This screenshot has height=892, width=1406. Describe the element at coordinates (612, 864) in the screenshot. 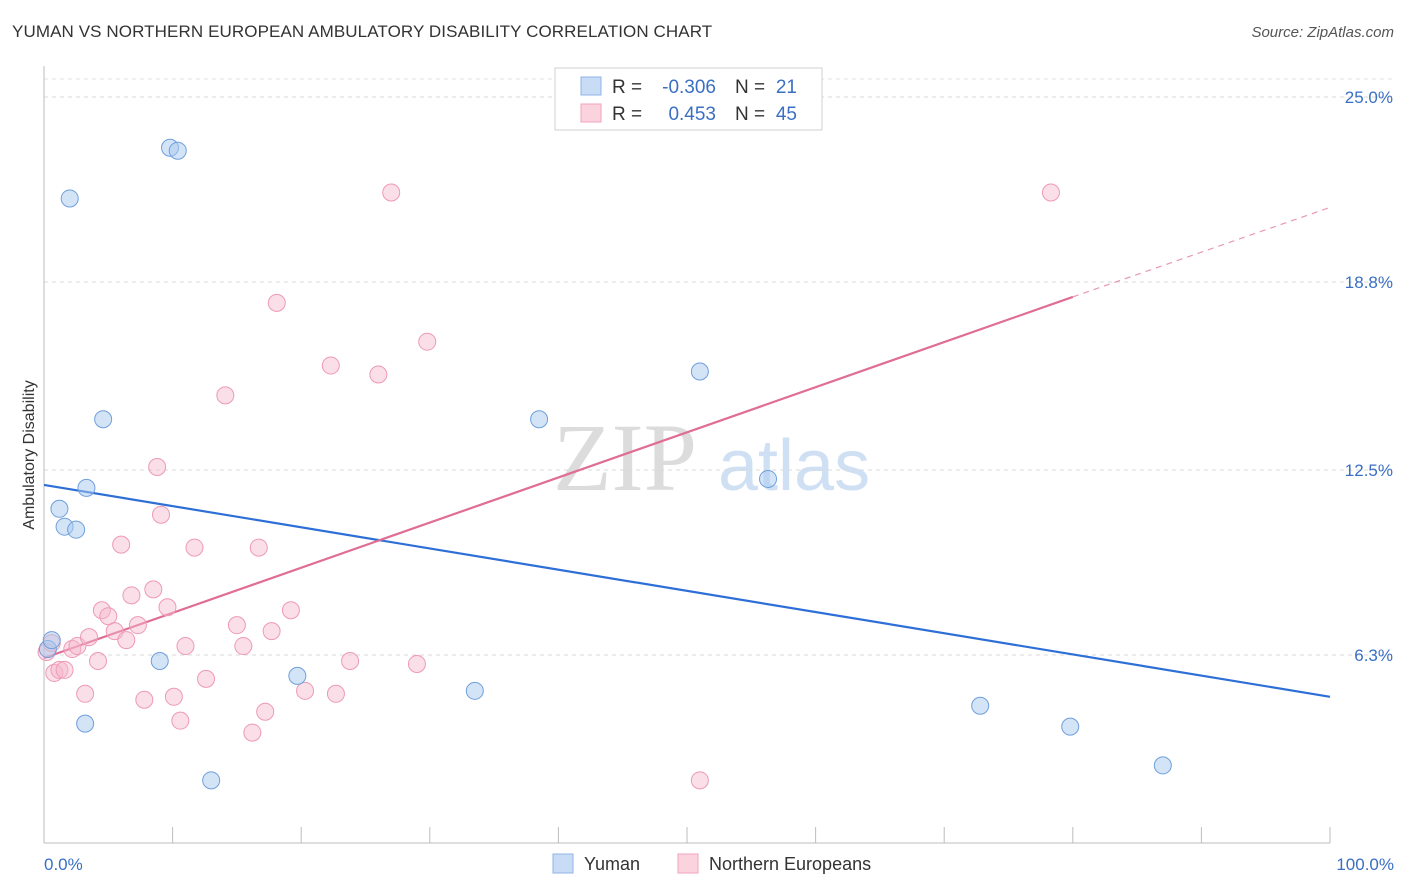

I see `series-legend-label-yuman: Yuman` at that location.